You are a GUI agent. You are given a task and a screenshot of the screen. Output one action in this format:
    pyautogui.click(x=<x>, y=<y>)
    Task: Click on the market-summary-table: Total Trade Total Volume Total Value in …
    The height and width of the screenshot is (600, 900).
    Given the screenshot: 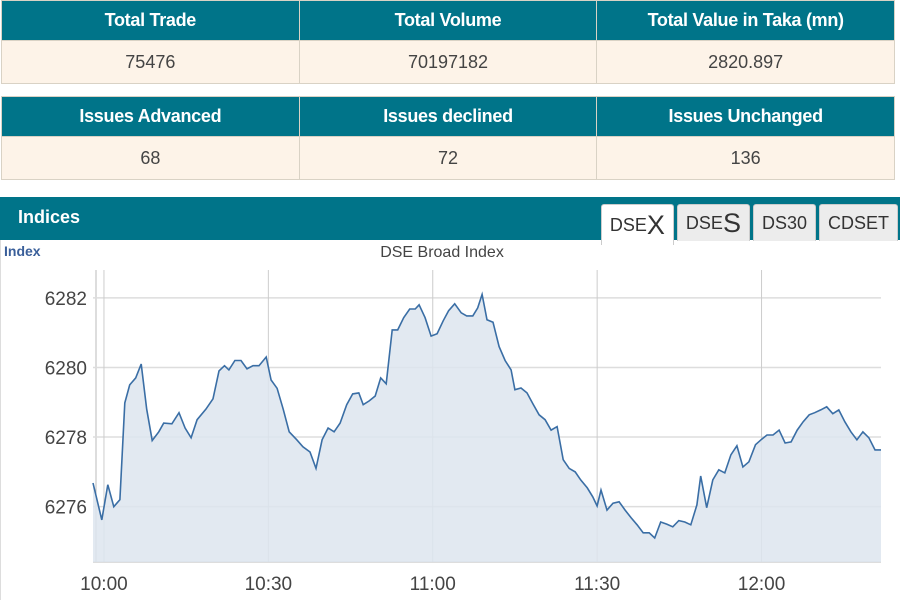 What is the action you would take?
    pyautogui.click(x=448, y=42)
    